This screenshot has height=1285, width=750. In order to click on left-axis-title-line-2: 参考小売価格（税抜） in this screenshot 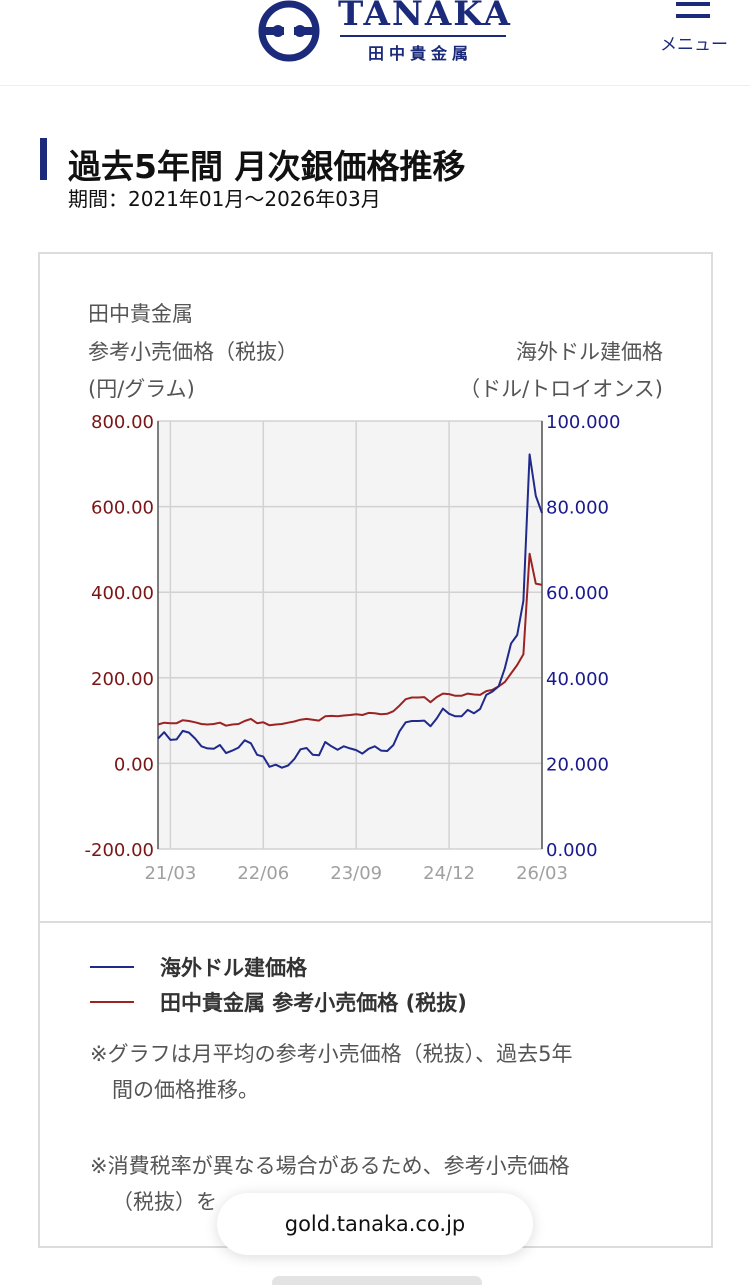, I will do `click(193, 352)`.